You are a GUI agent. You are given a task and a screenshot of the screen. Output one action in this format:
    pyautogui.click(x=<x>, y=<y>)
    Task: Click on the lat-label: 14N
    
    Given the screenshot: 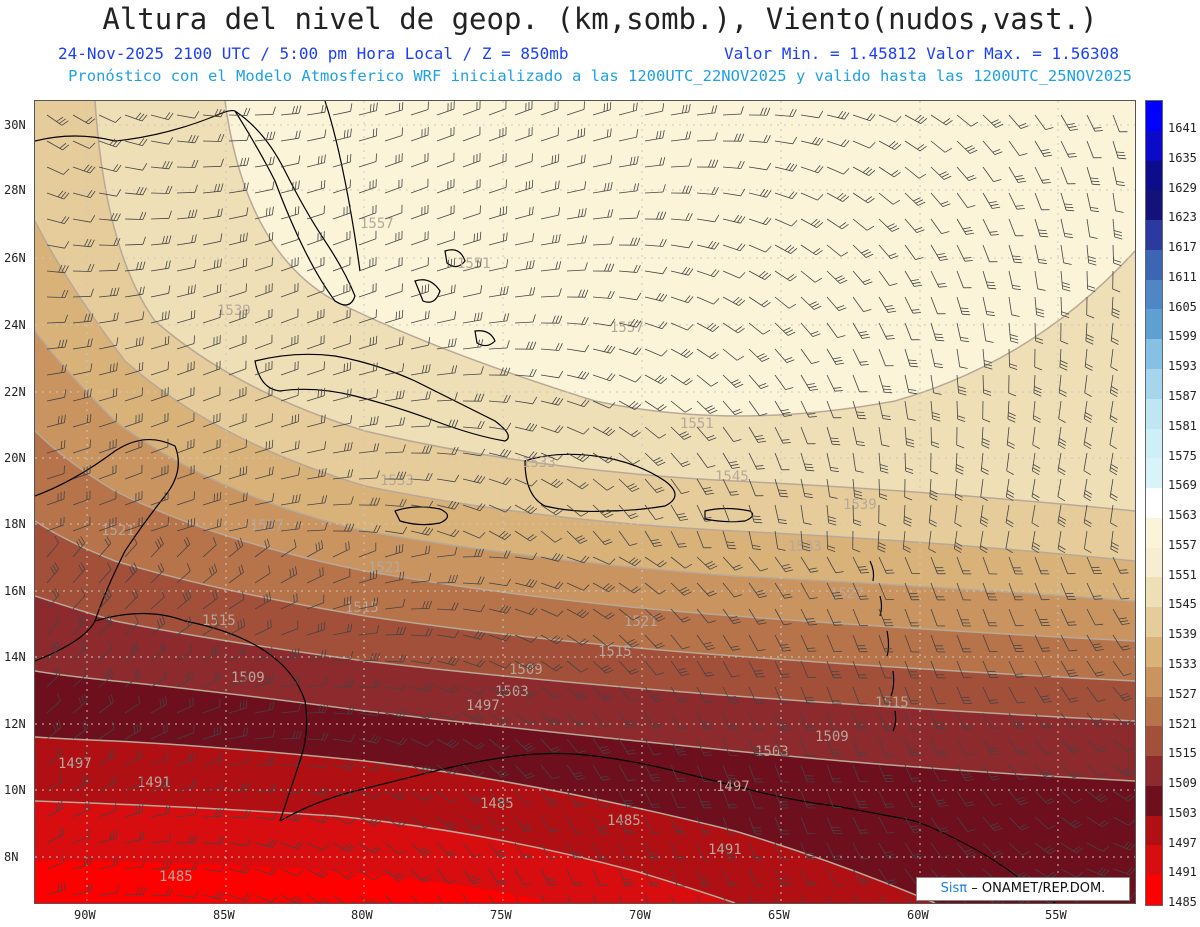 What is the action you would take?
    pyautogui.click(x=15, y=657)
    